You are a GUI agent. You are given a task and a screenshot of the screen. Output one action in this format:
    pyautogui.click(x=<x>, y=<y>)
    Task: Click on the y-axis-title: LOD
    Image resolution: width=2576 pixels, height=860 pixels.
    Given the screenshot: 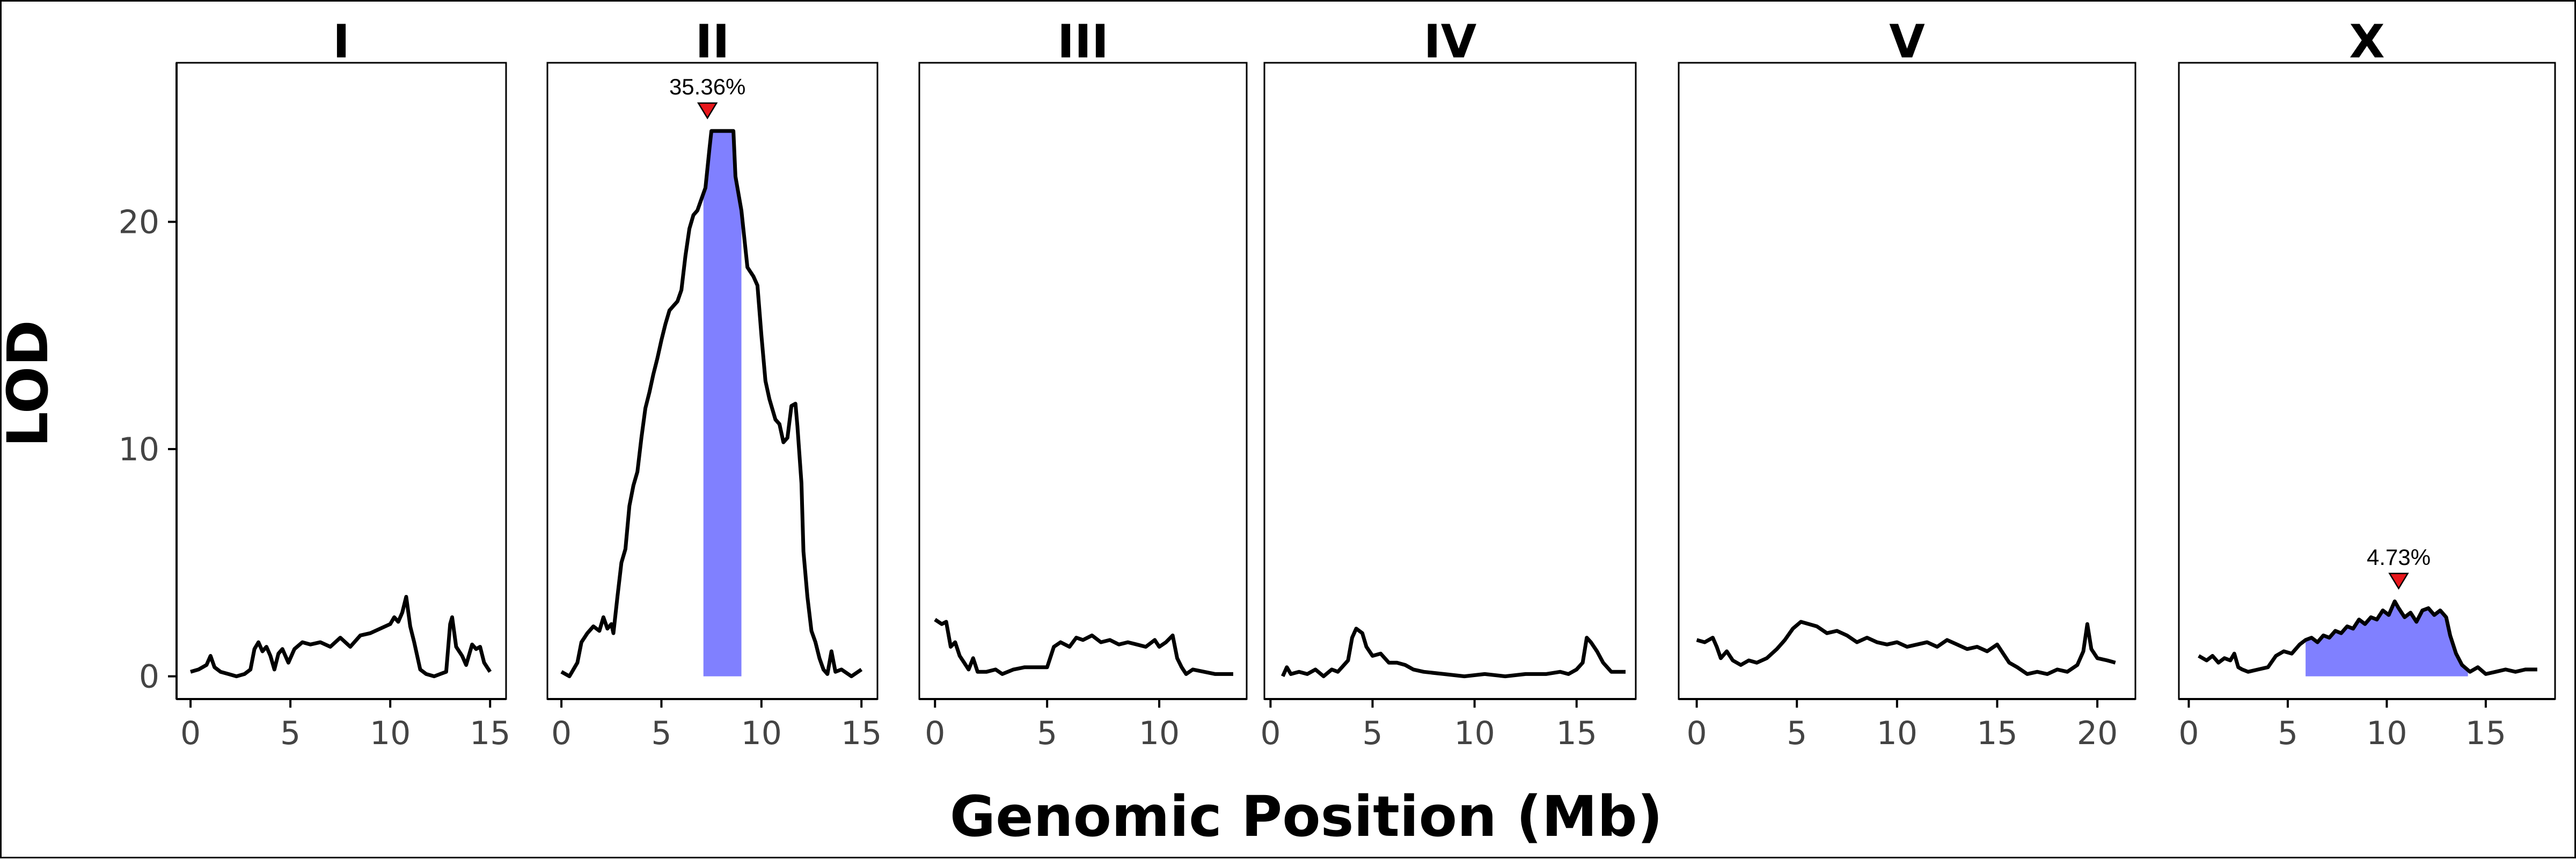 What is the action you would take?
    pyautogui.click(x=31, y=383)
    